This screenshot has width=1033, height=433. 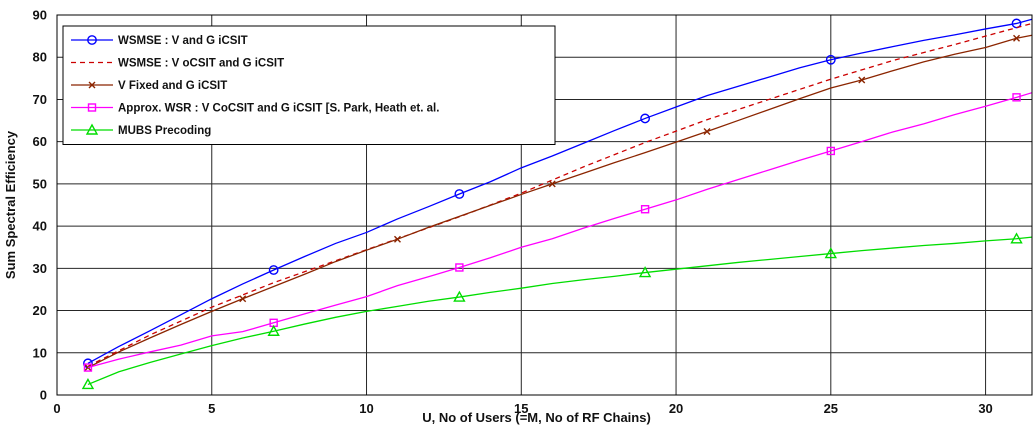 What do you see at coordinates (56, 408) in the screenshot?
I see `x-tick-label: 0` at bounding box center [56, 408].